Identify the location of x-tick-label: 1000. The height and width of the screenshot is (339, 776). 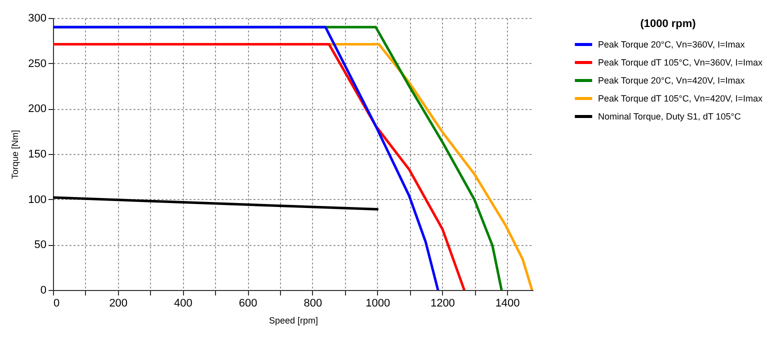
(378, 304).